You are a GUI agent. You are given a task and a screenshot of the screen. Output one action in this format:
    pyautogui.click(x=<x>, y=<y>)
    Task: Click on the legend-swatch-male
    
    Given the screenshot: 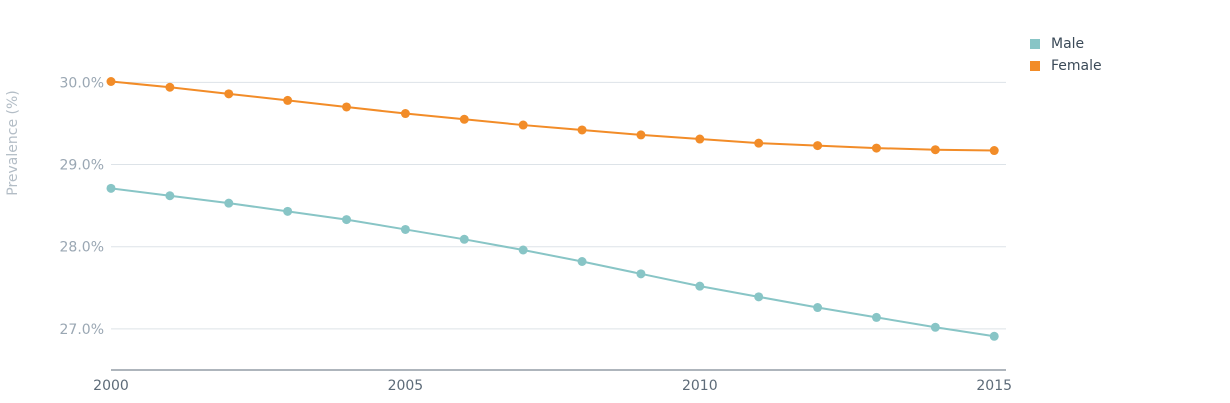 What is the action you would take?
    pyautogui.click(x=1035, y=44)
    